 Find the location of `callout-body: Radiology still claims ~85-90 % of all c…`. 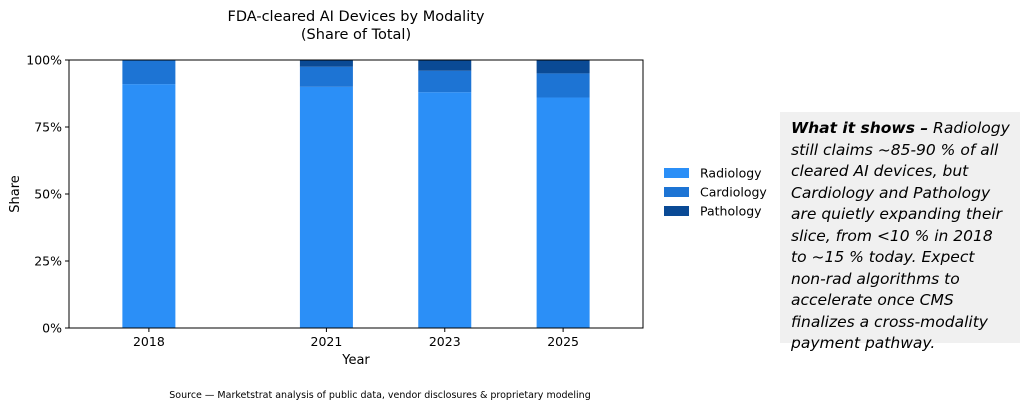

callout-body: Radiology still claims ~85-90 % of all c… is located at coordinates (900, 235).